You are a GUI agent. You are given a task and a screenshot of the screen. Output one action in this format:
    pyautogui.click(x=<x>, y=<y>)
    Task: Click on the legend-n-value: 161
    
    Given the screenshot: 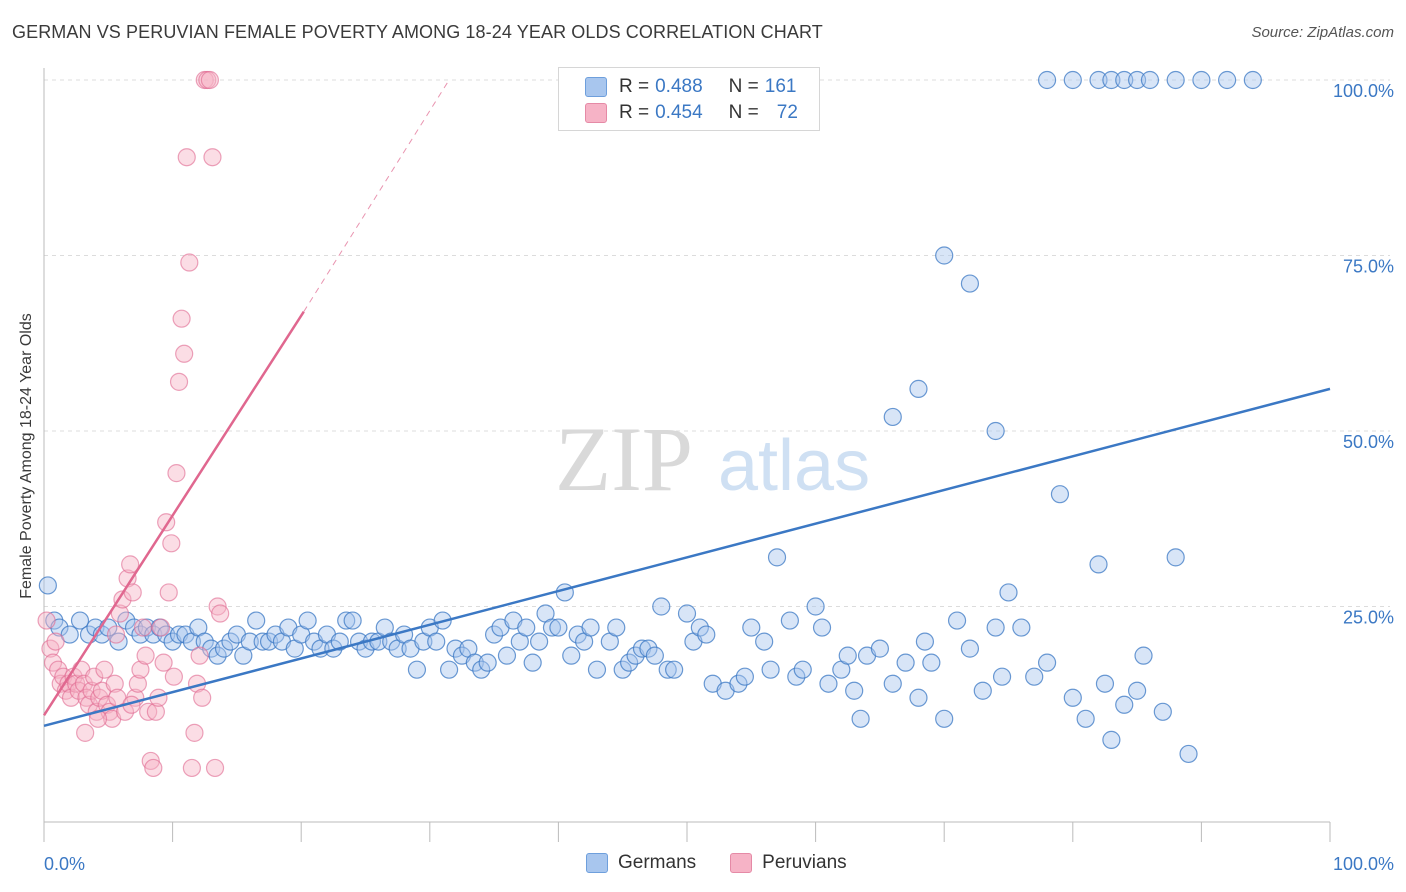 What is the action you would take?
    pyautogui.click(x=780, y=86)
    